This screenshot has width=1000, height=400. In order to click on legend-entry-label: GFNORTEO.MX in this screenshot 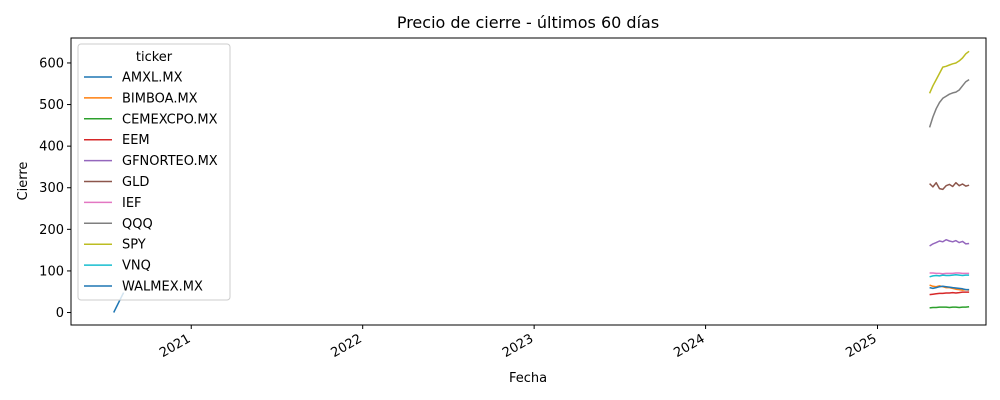, I will do `click(170, 161)`.